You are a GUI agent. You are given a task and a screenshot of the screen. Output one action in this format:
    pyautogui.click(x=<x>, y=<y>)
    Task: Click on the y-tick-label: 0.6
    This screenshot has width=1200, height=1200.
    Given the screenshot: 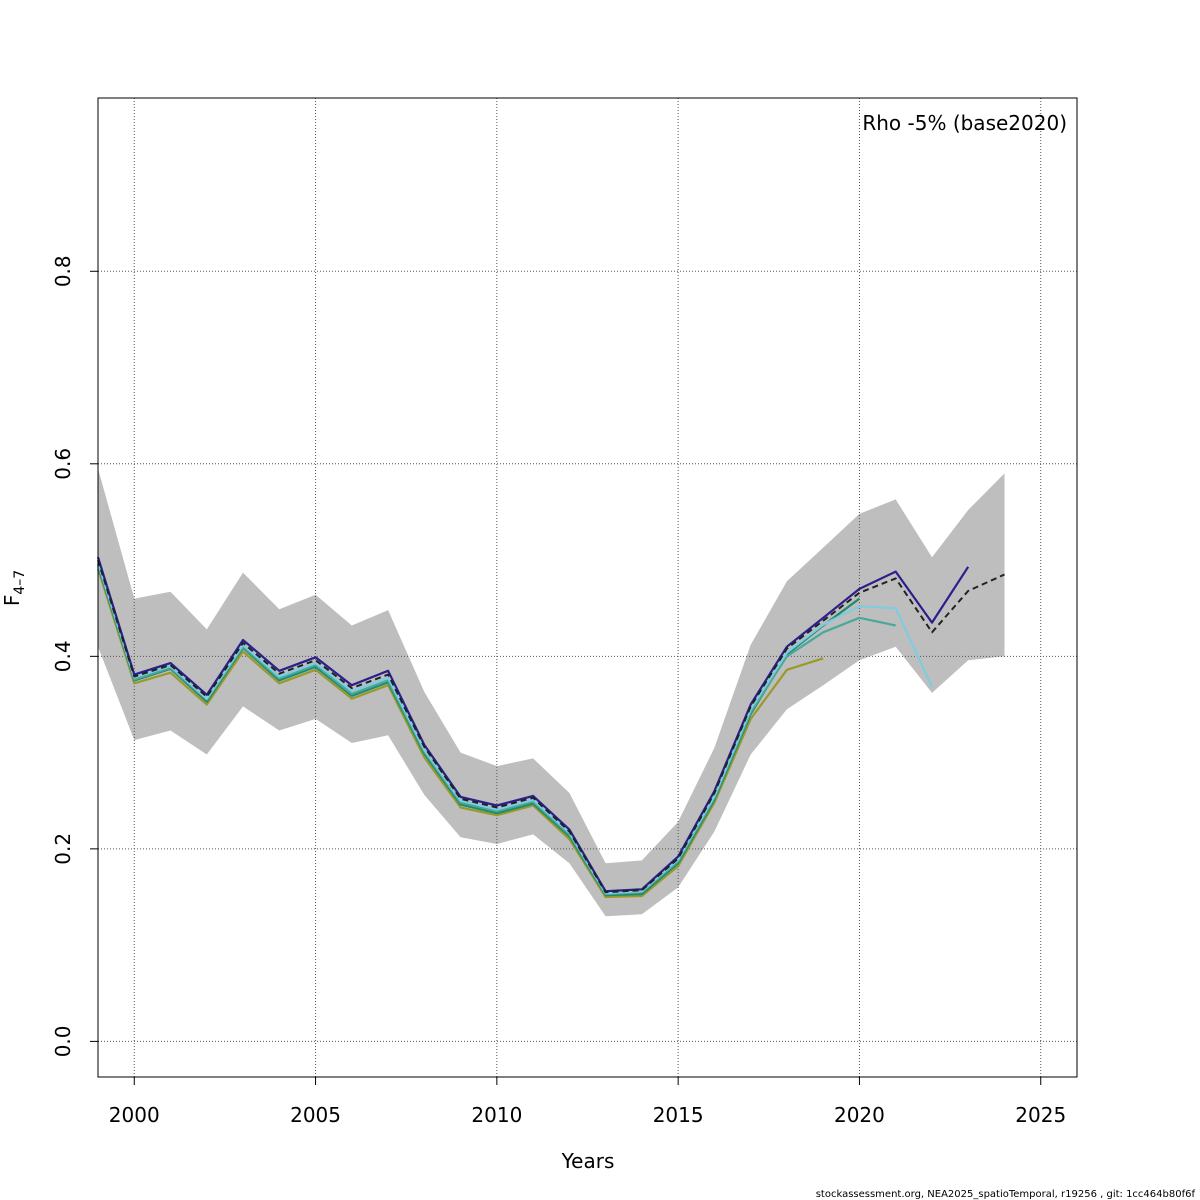 What is the action you would take?
    pyautogui.click(x=63, y=464)
    